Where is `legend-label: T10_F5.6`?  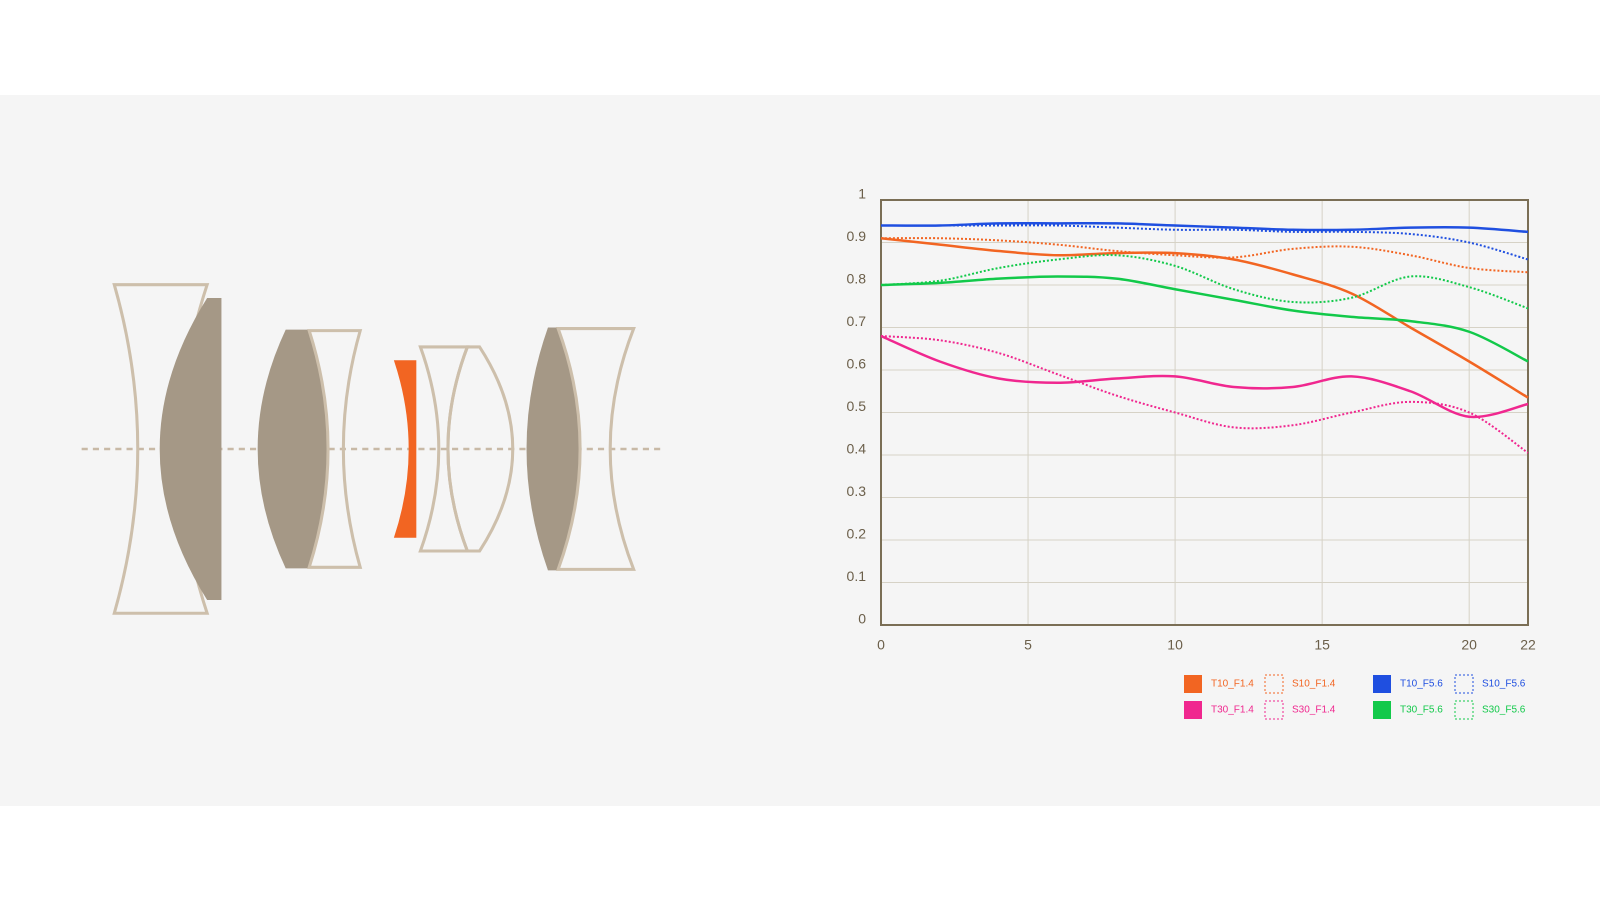 legend-label: T10_F5.6 is located at coordinates (1421, 684).